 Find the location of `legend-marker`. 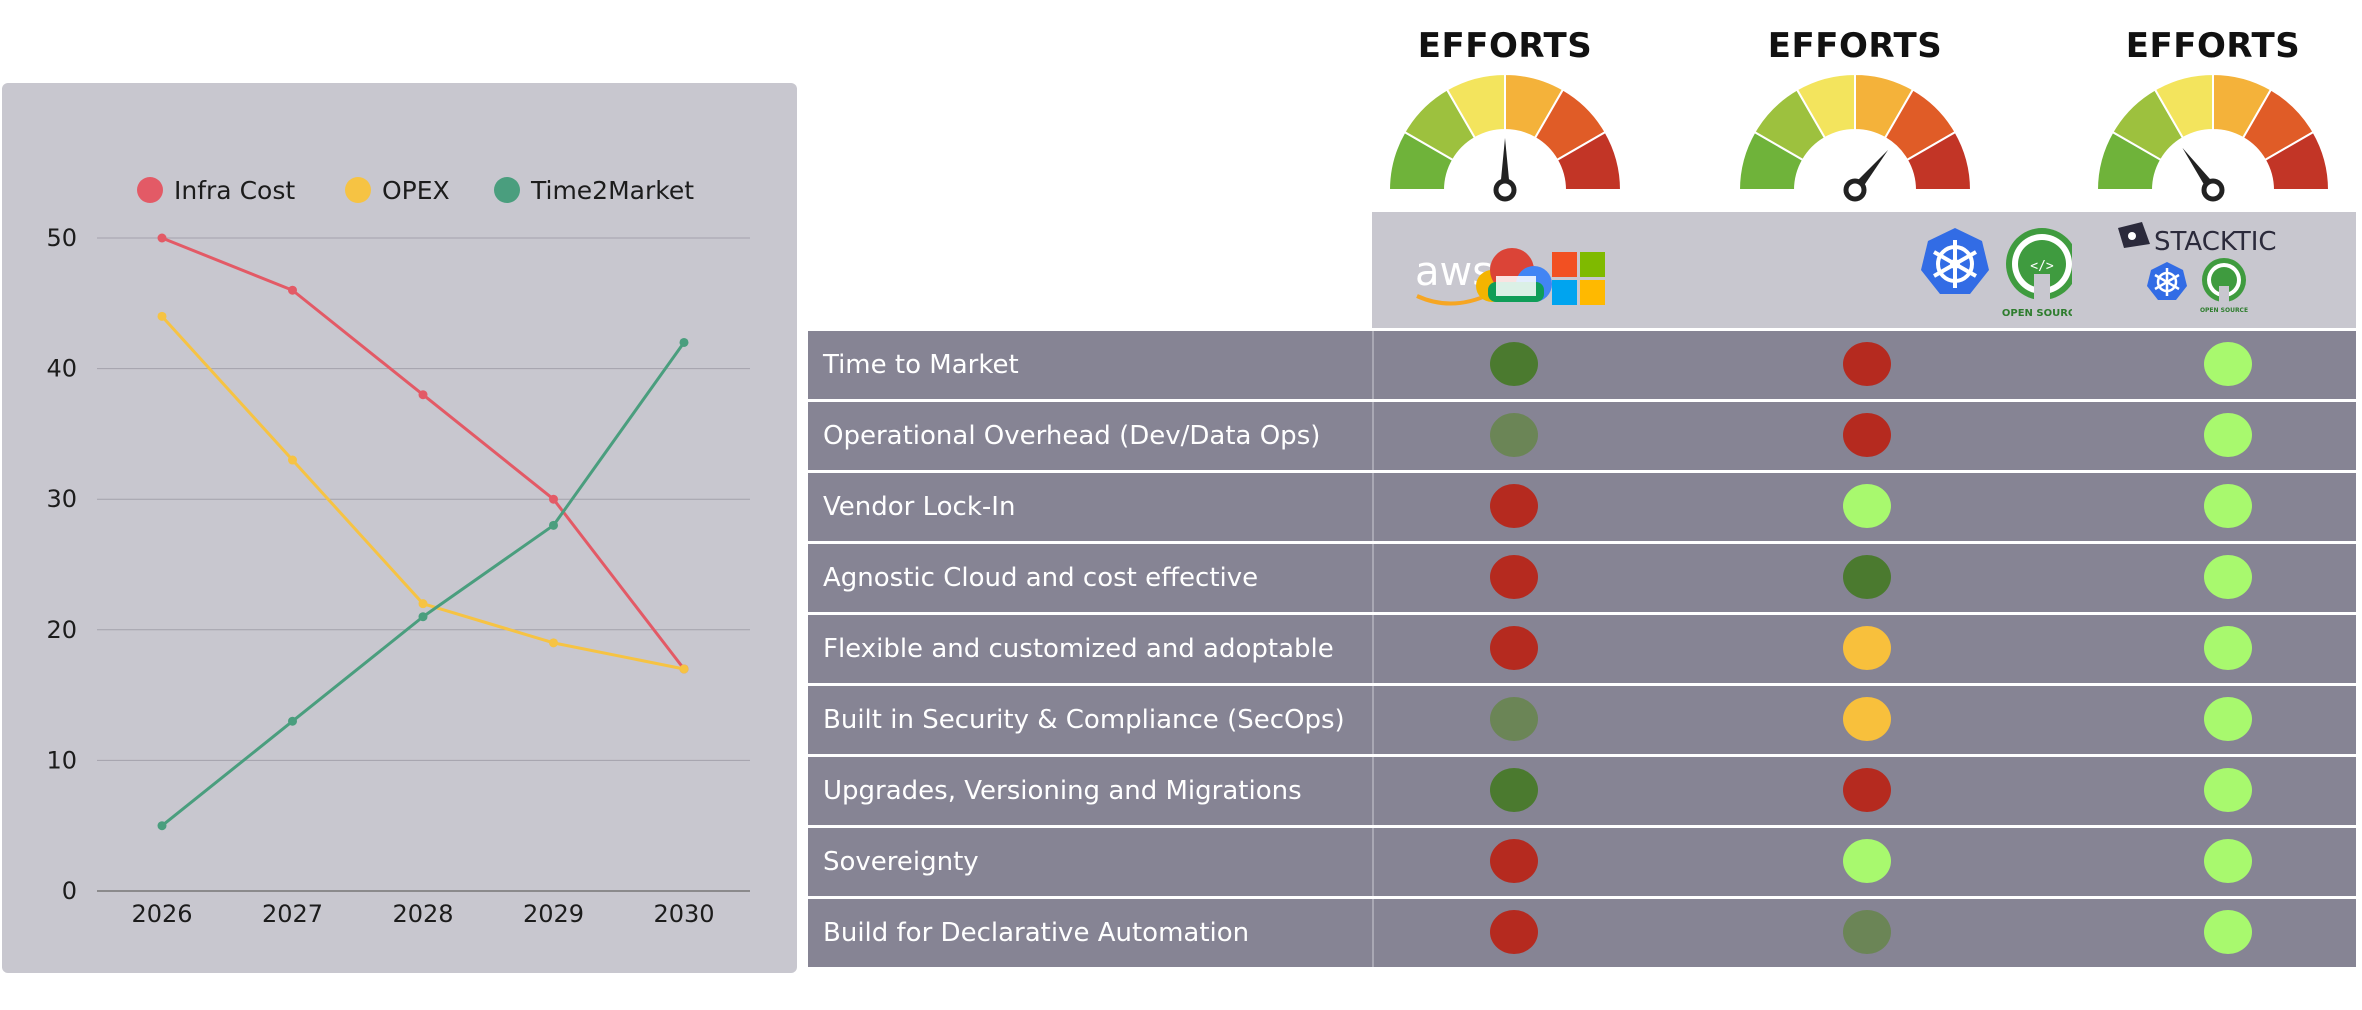

legend-marker is located at coordinates (150, 190).